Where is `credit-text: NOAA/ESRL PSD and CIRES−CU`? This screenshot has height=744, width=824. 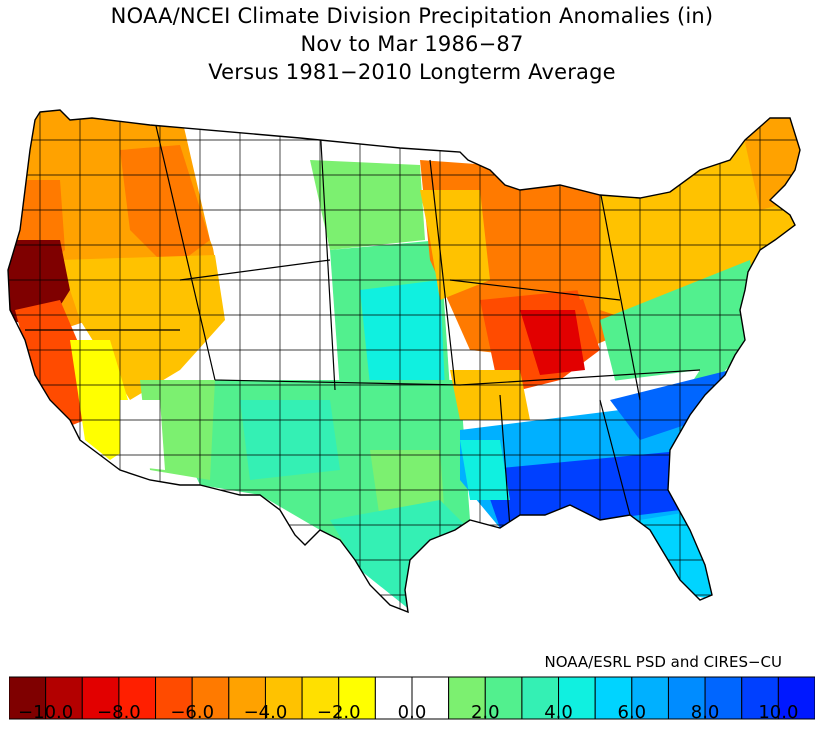 credit-text: NOAA/ESRL PSD and CIRES−CU is located at coordinates (663, 662).